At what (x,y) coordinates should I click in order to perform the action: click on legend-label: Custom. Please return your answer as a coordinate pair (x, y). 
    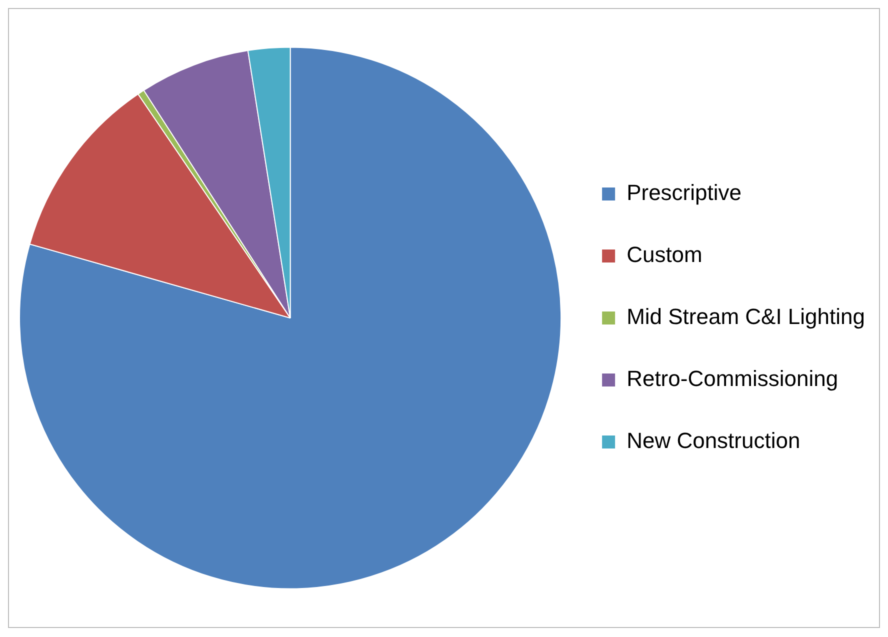
    Looking at the image, I should click on (664, 255).